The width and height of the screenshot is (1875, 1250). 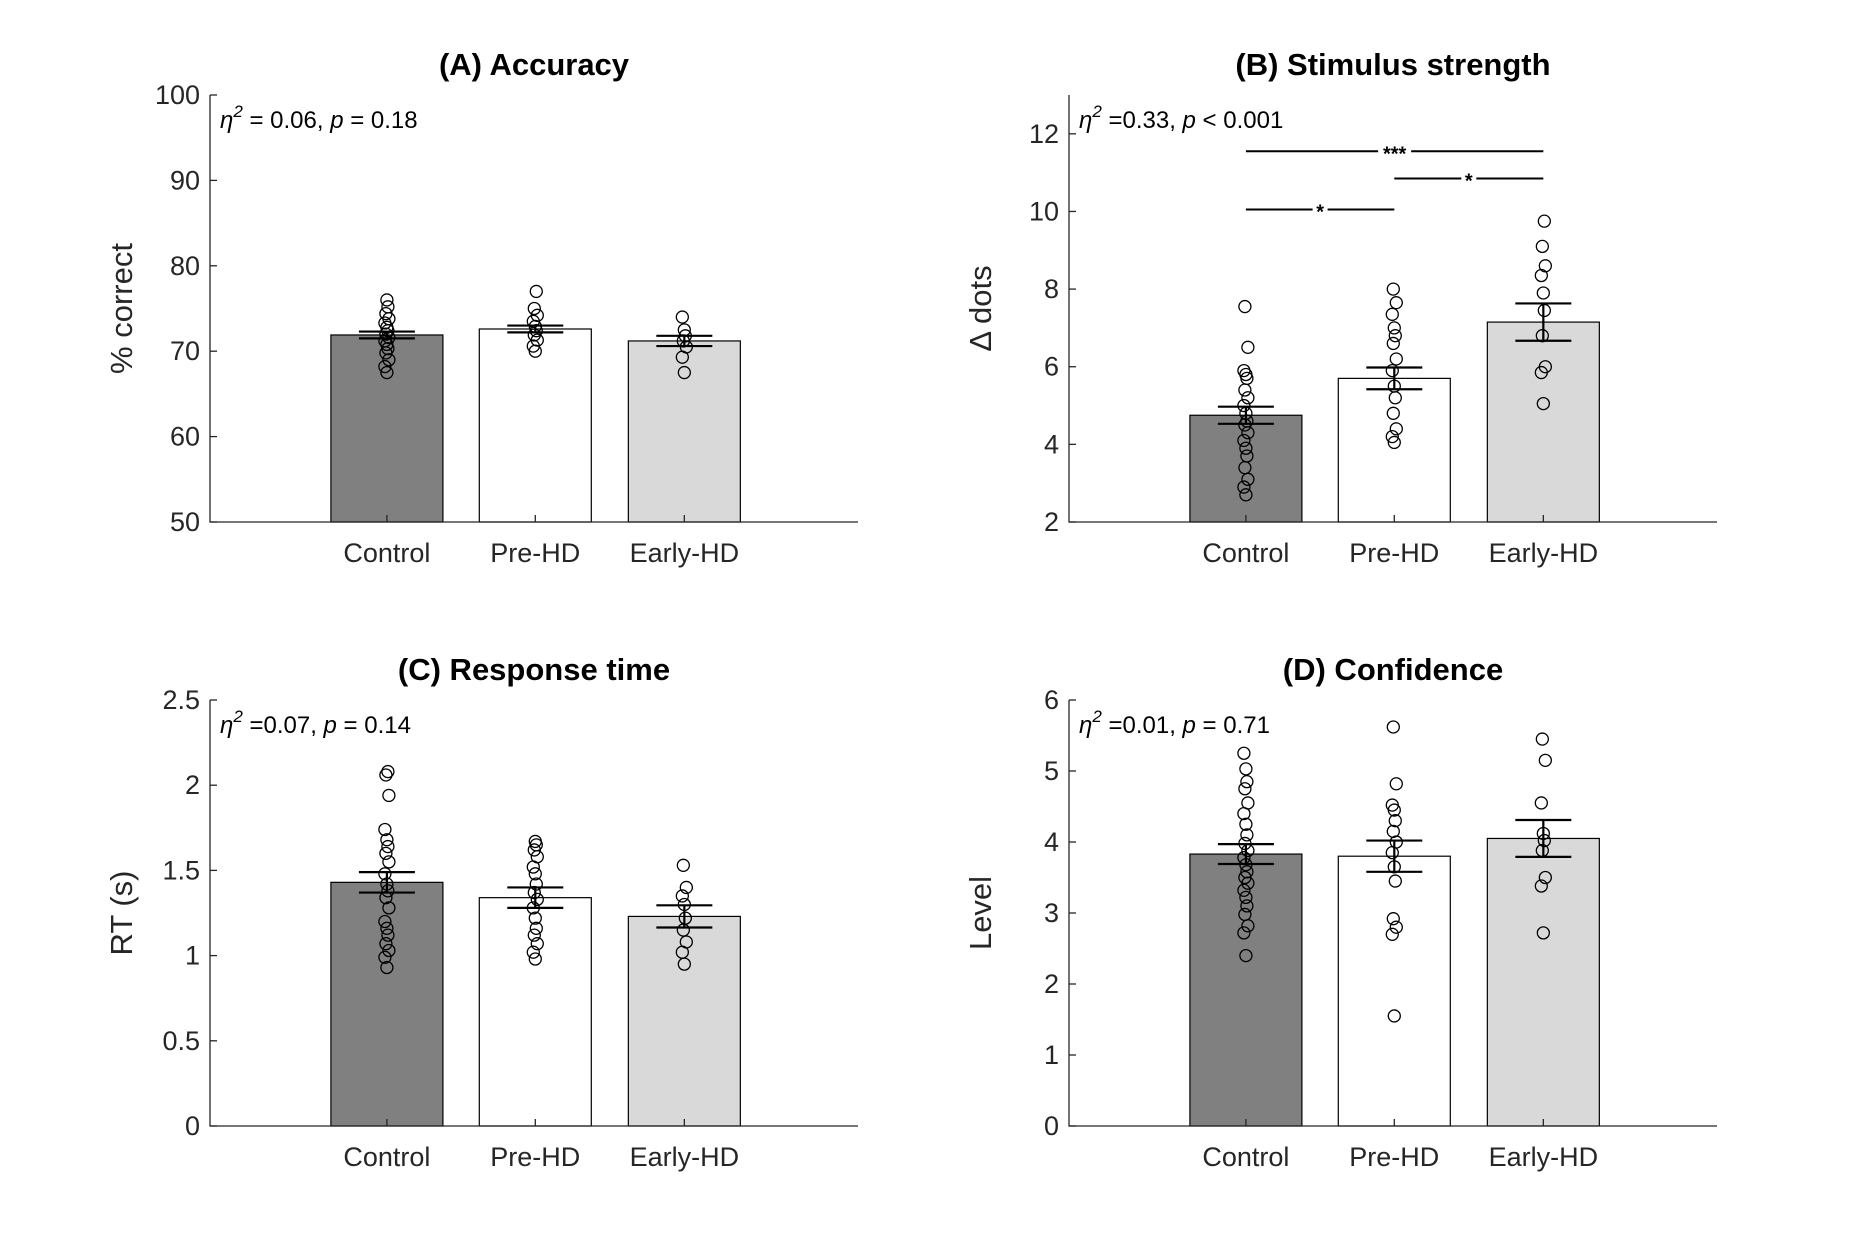 What do you see at coordinates (1393, 669) in the screenshot?
I see `chart-title: (D) Confidence` at bounding box center [1393, 669].